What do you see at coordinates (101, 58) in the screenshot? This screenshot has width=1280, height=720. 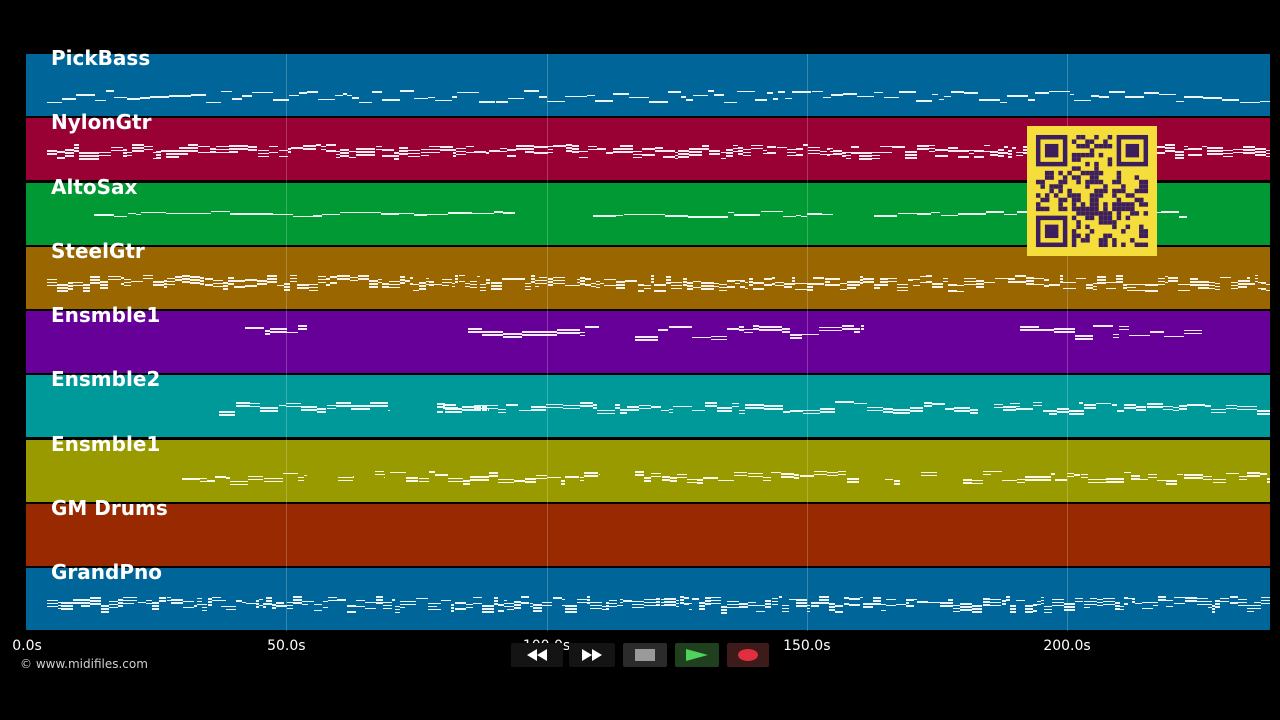 I see `track-name: PickBass` at bounding box center [101, 58].